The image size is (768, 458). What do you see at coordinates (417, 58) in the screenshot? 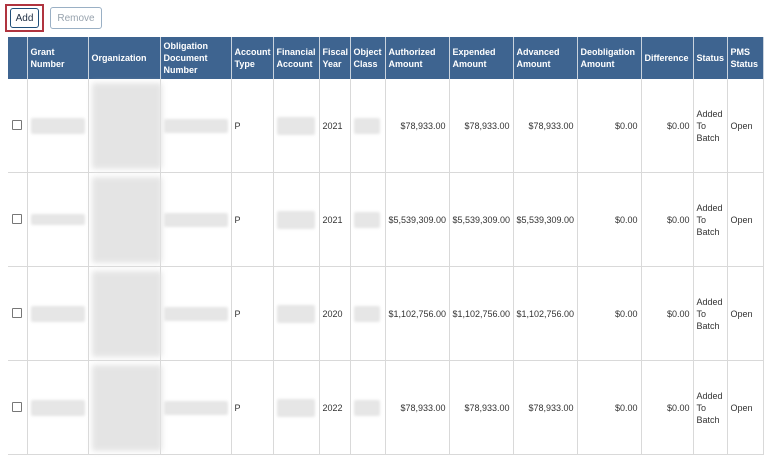
I see `col-authorized-amount: Authorized Amount` at bounding box center [417, 58].